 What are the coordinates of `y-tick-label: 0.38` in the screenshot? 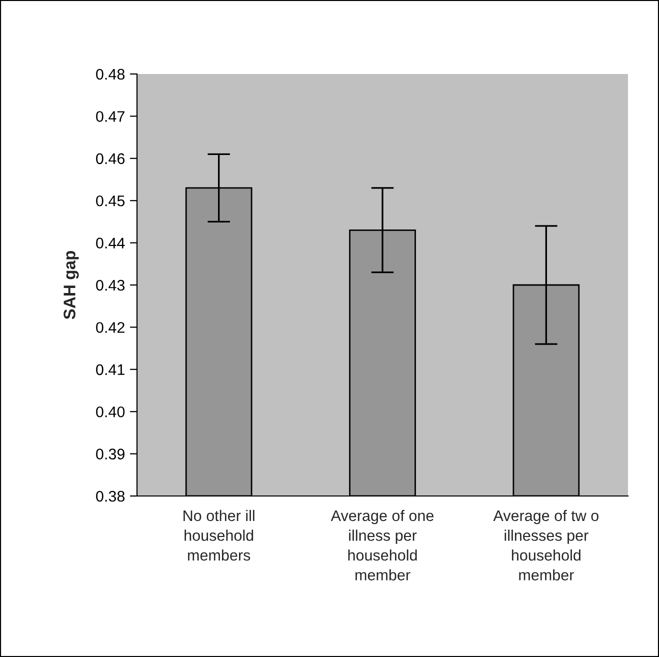 It's located at (110, 496).